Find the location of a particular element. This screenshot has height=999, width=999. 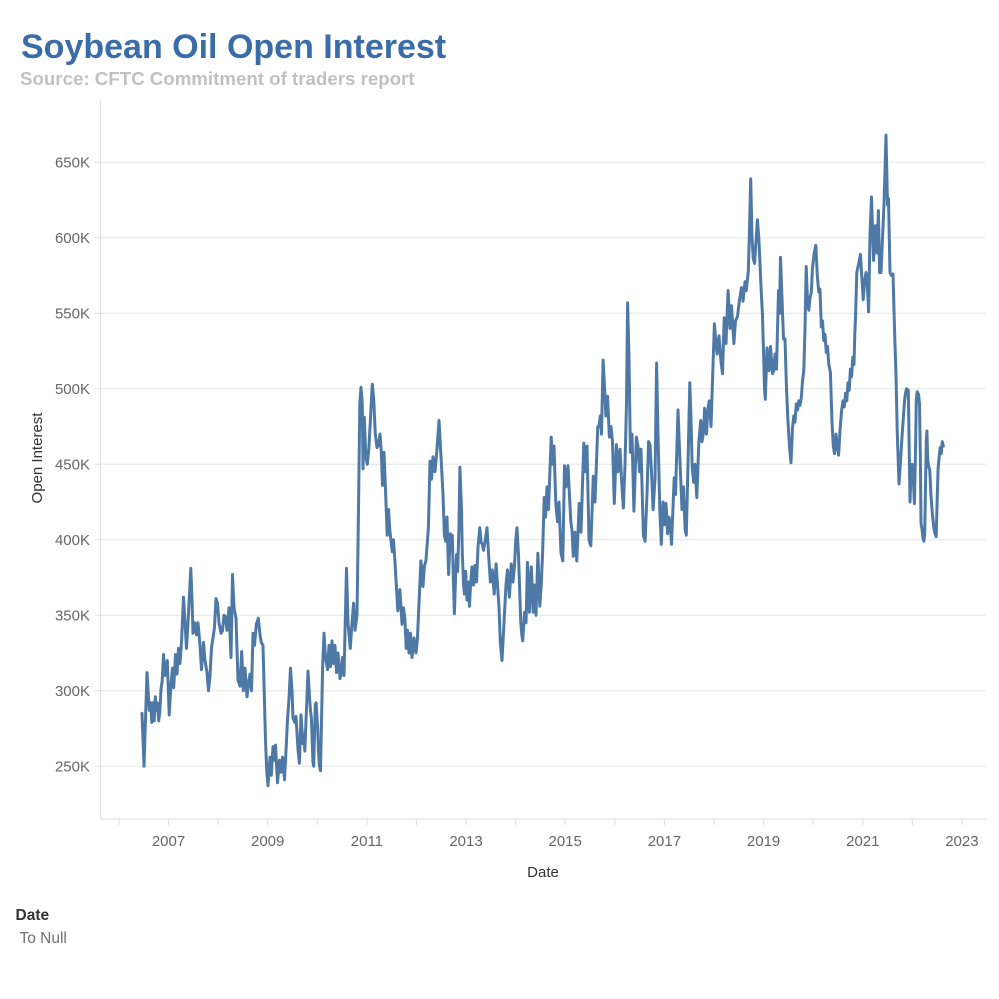

svg-text: 2023 is located at coordinates (961, 841).